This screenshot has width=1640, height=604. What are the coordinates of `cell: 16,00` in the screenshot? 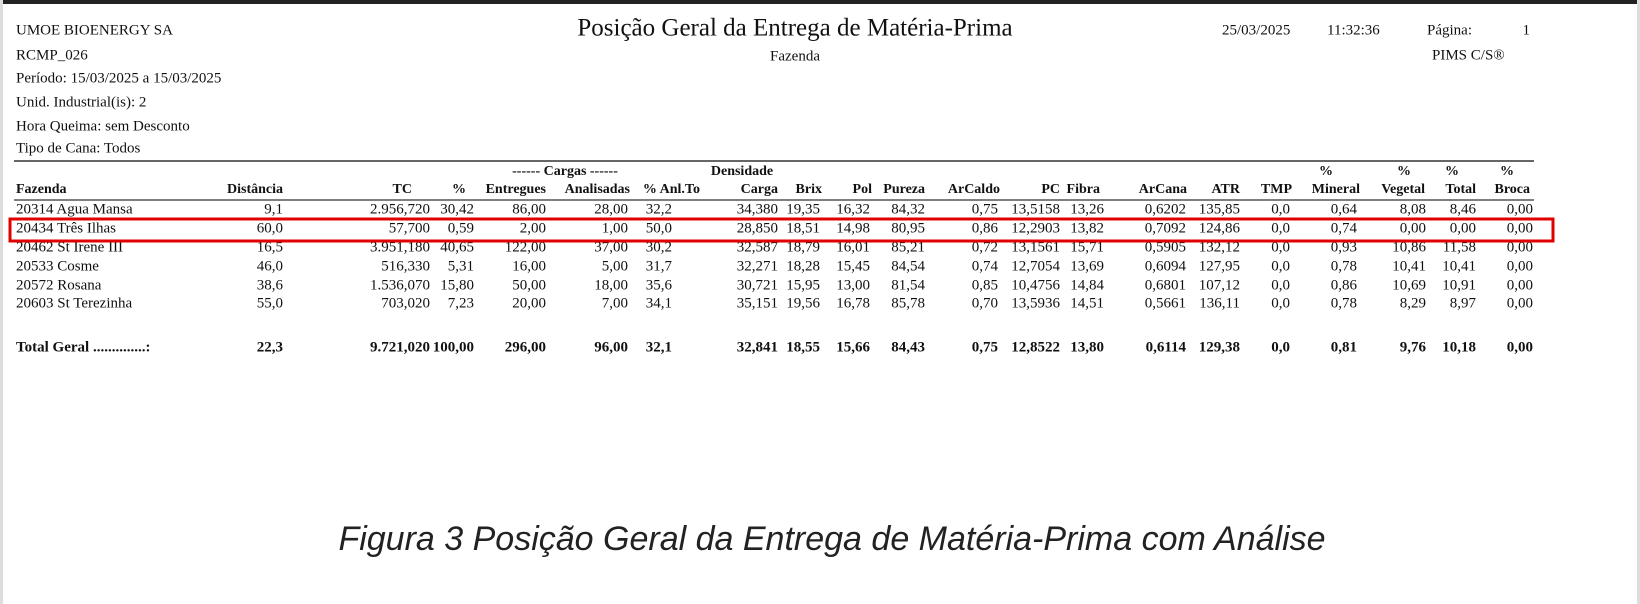 It's located at (529, 266).